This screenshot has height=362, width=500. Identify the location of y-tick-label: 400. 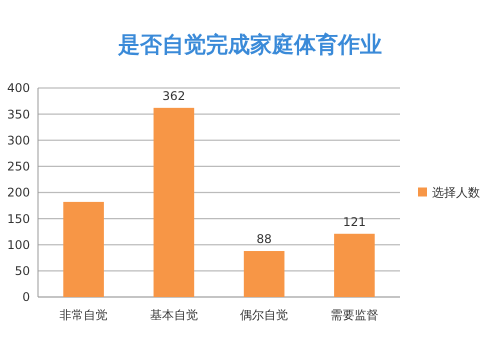
(18, 88).